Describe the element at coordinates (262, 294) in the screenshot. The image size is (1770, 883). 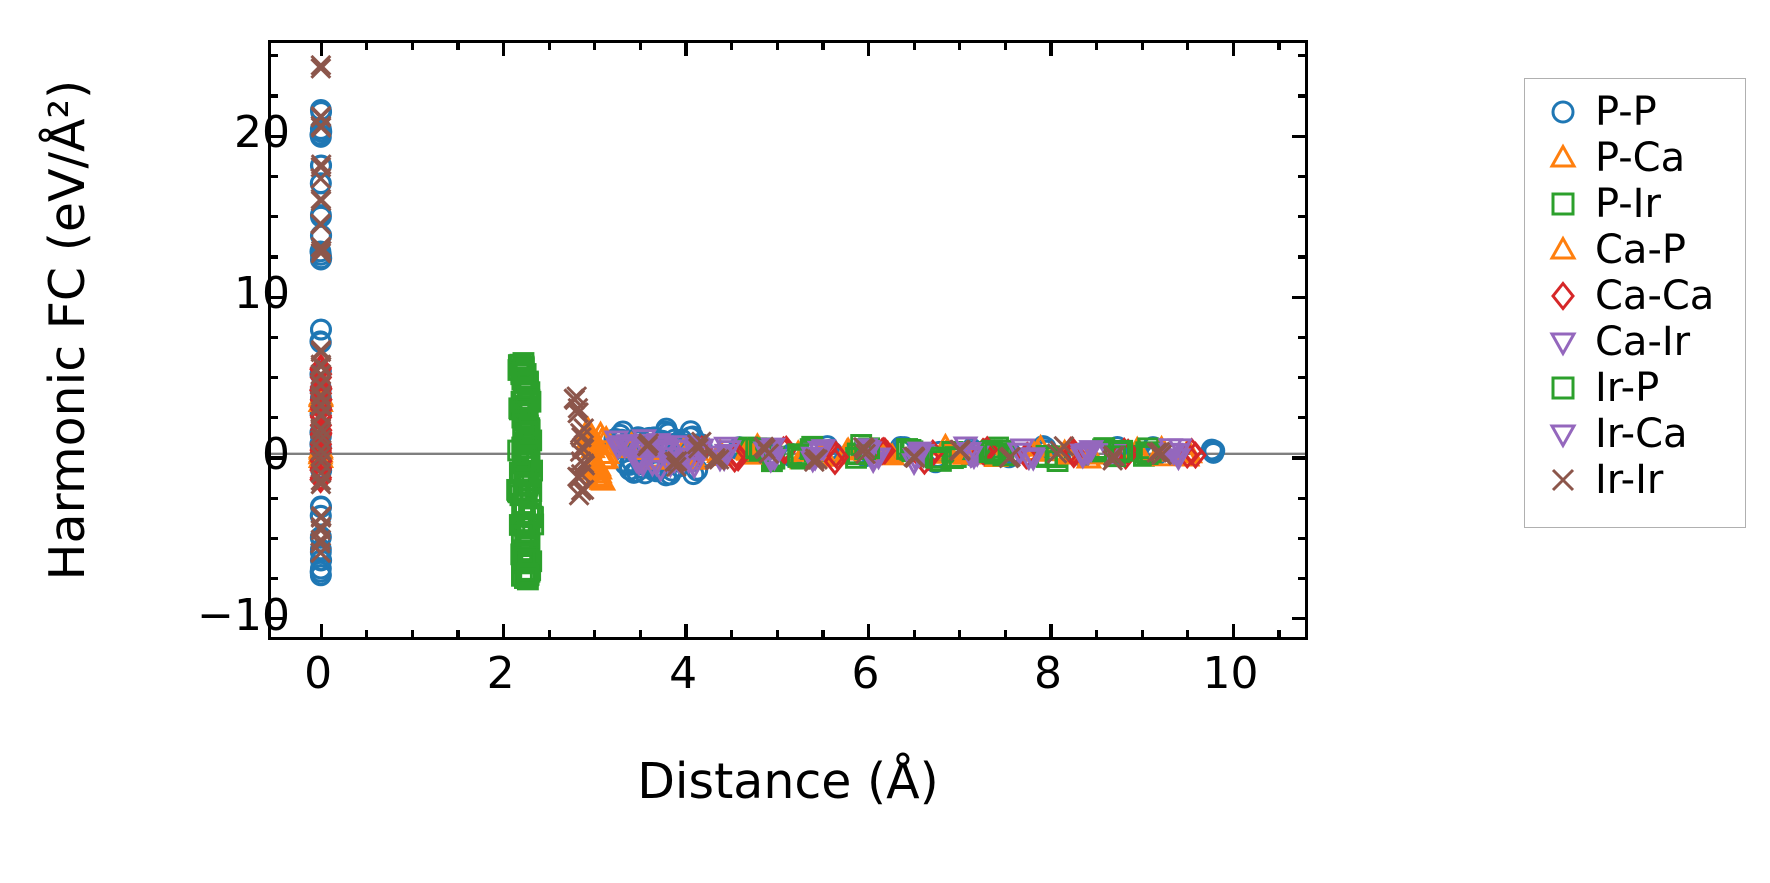
I see `y-tick-label: 10` at that location.